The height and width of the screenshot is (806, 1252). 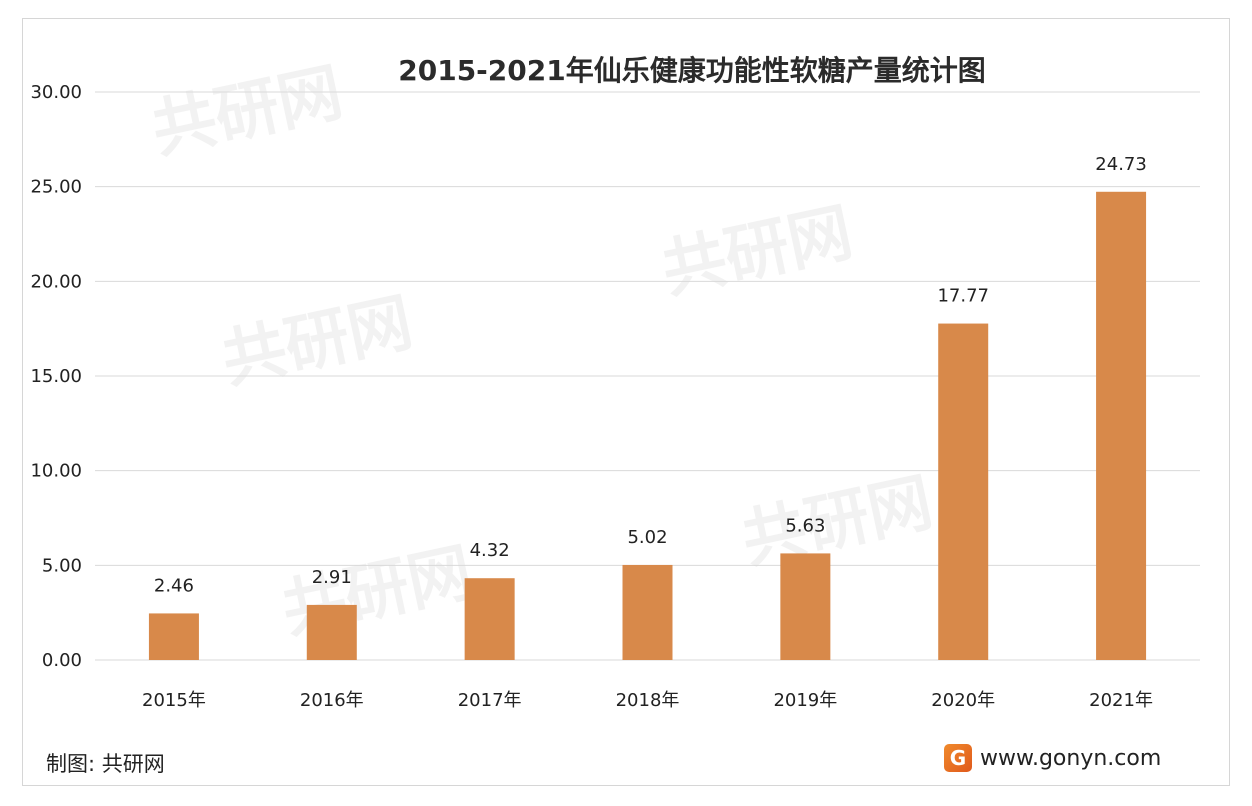 I want to click on site-url: www.gonyn.com, so click(x=1071, y=758).